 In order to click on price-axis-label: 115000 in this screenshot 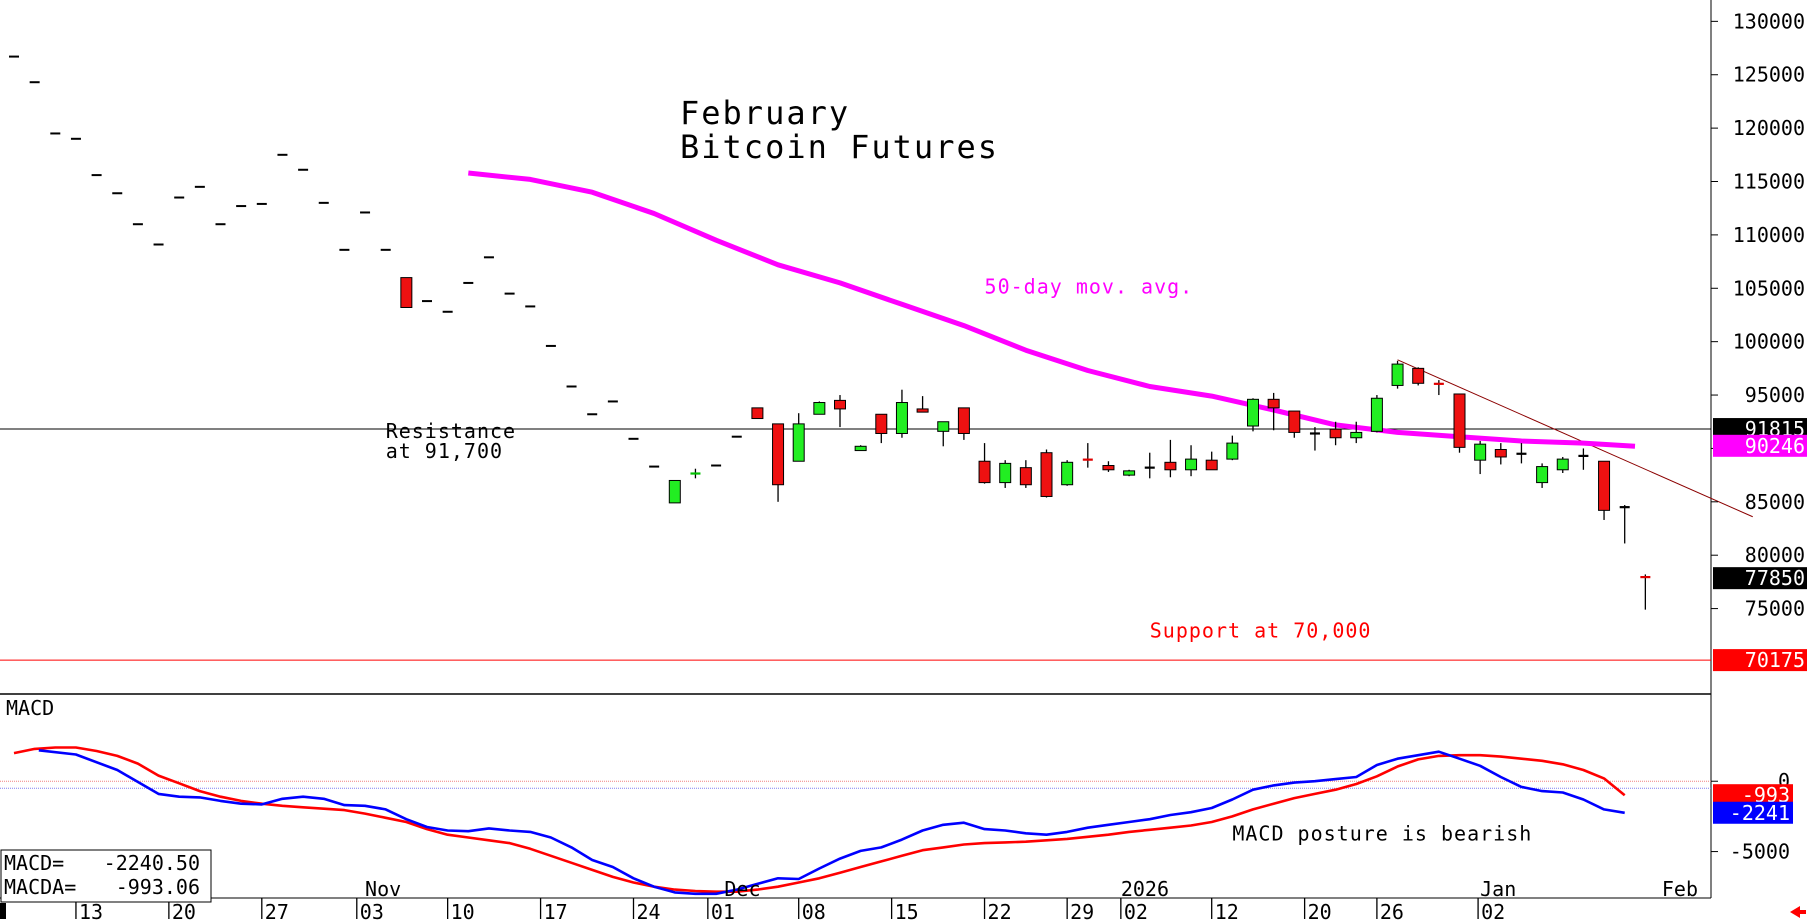, I will do `click(1769, 182)`.